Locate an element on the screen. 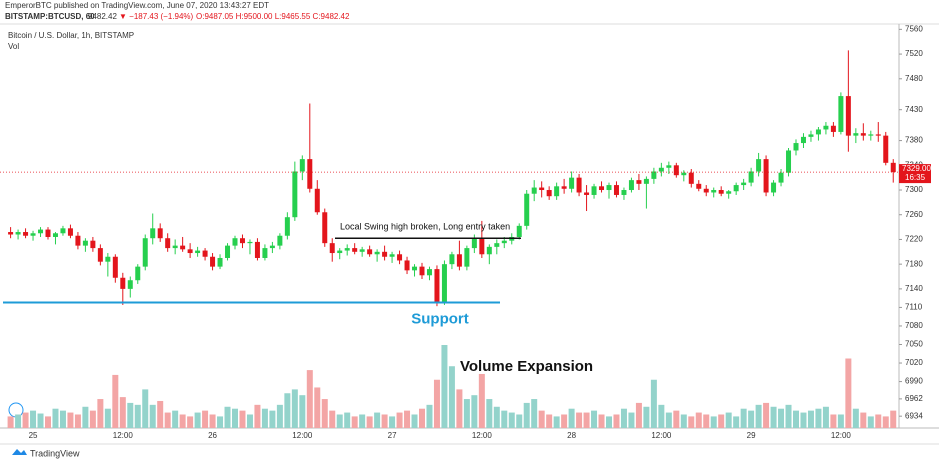  y-tick-label: 7300 is located at coordinates (914, 189).